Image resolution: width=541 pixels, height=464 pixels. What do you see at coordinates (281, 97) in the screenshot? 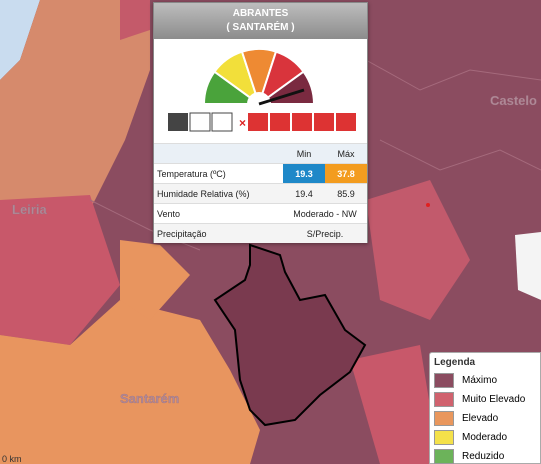
I see `gauge-needle` at bounding box center [281, 97].